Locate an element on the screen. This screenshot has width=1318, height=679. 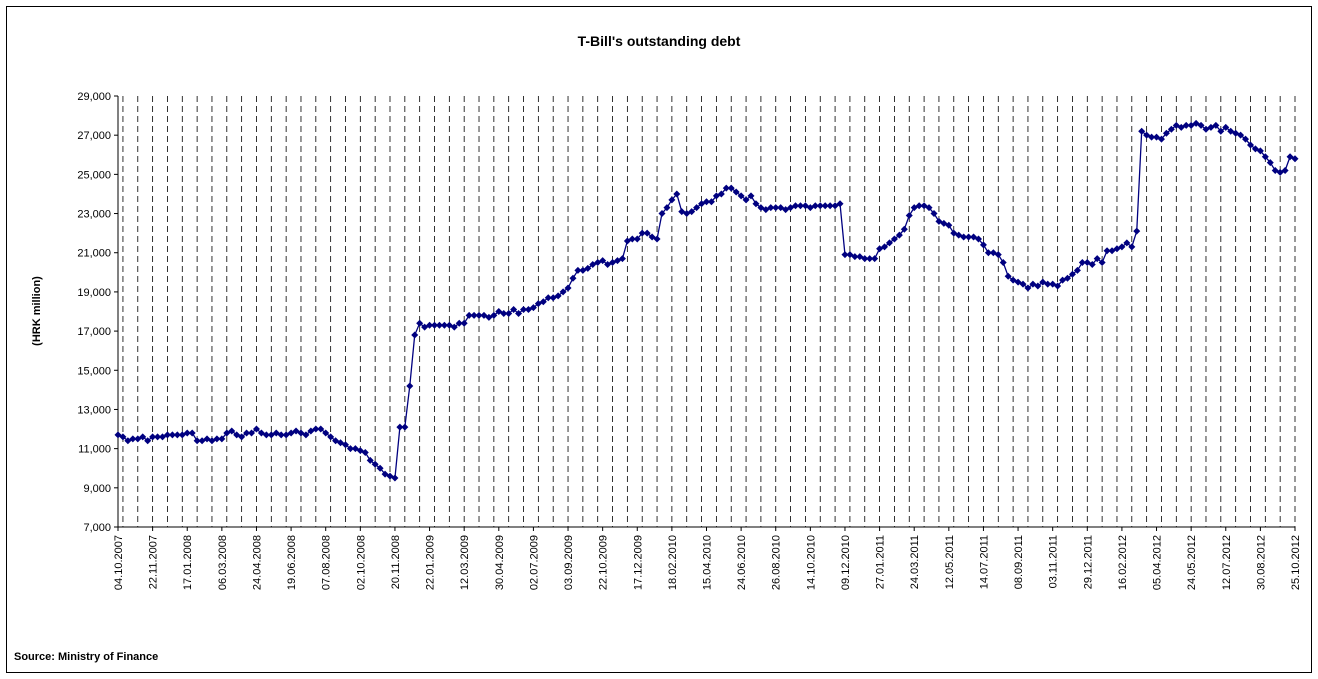
x-tick-label: 30.04.2009 is located at coordinates (500, 562).